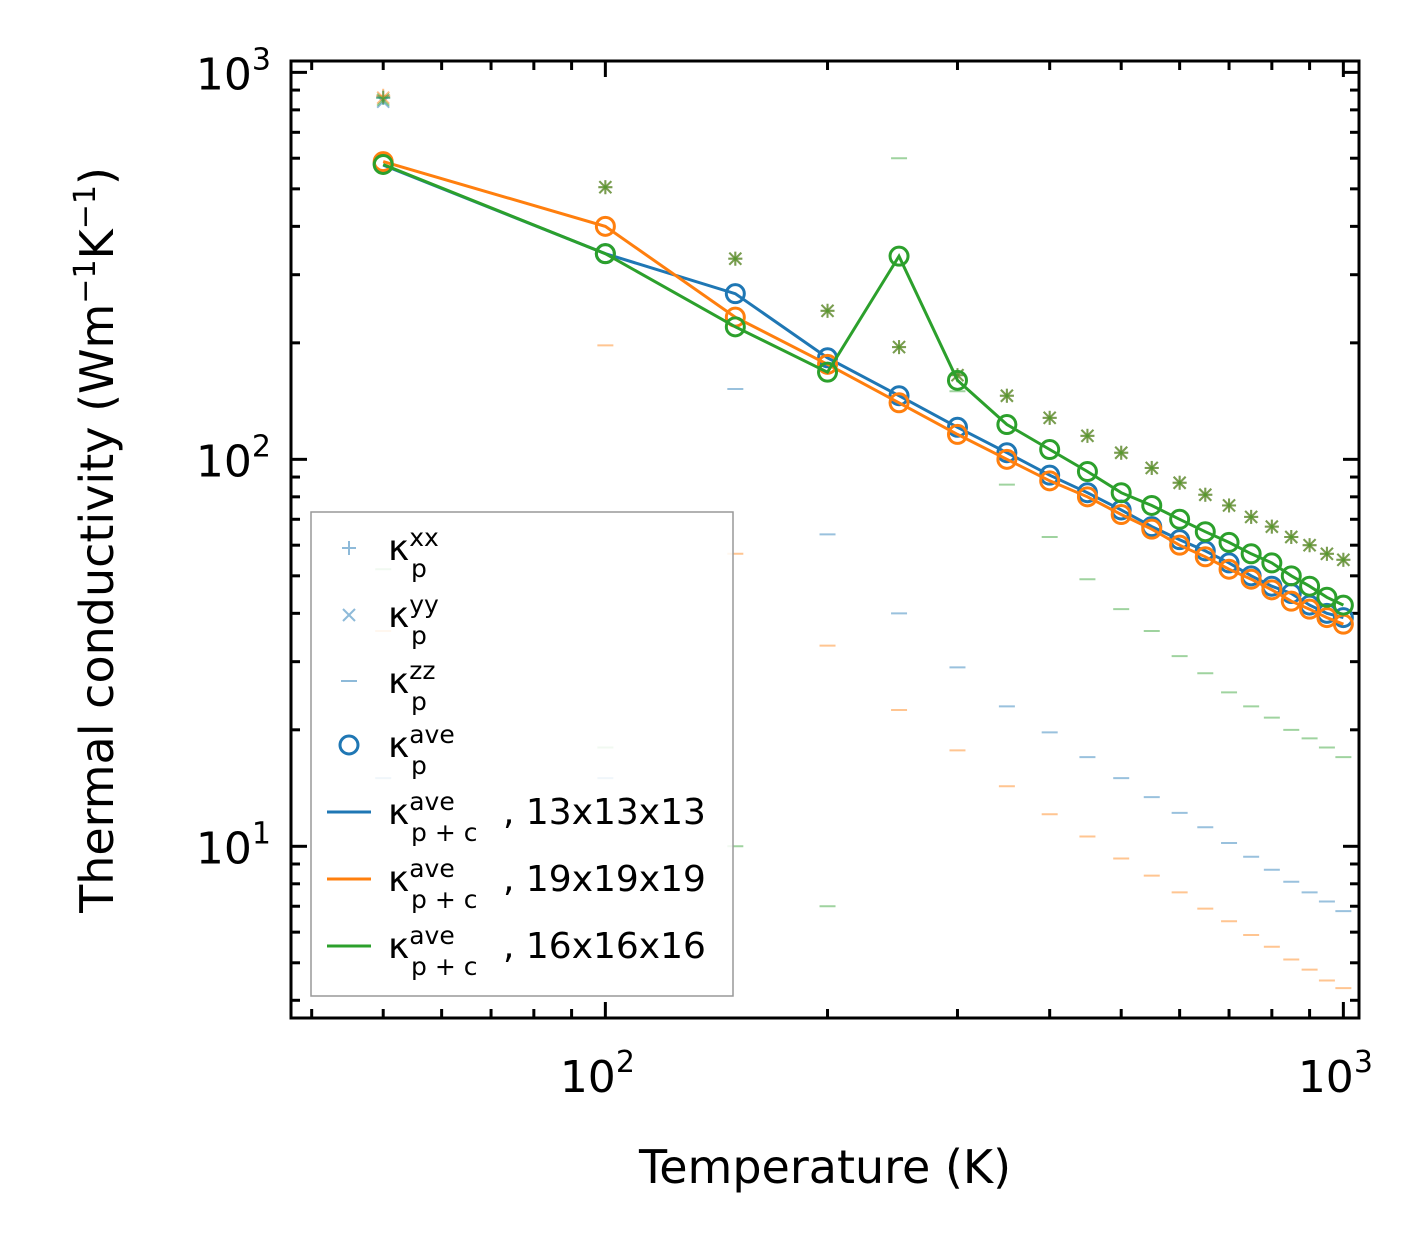  Describe the element at coordinates (604, 812) in the screenshot. I see `legend-suffix: , 13x13x13` at that location.